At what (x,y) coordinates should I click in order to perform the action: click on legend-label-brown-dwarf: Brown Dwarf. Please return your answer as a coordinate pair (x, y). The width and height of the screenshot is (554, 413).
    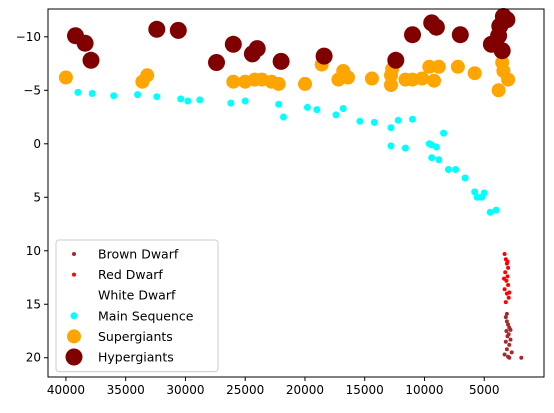
    Looking at the image, I should click on (138, 254).